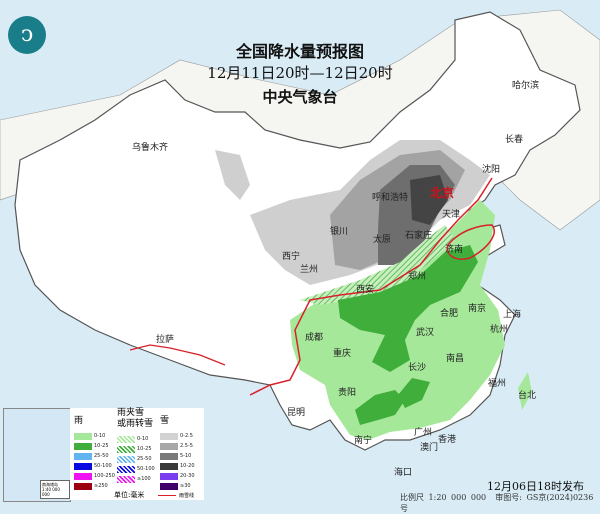 The image size is (600, 514). Describe the element at coordinates (232, 175) in the screenshot. I see `snow-0-2.5-area-north` at that location.